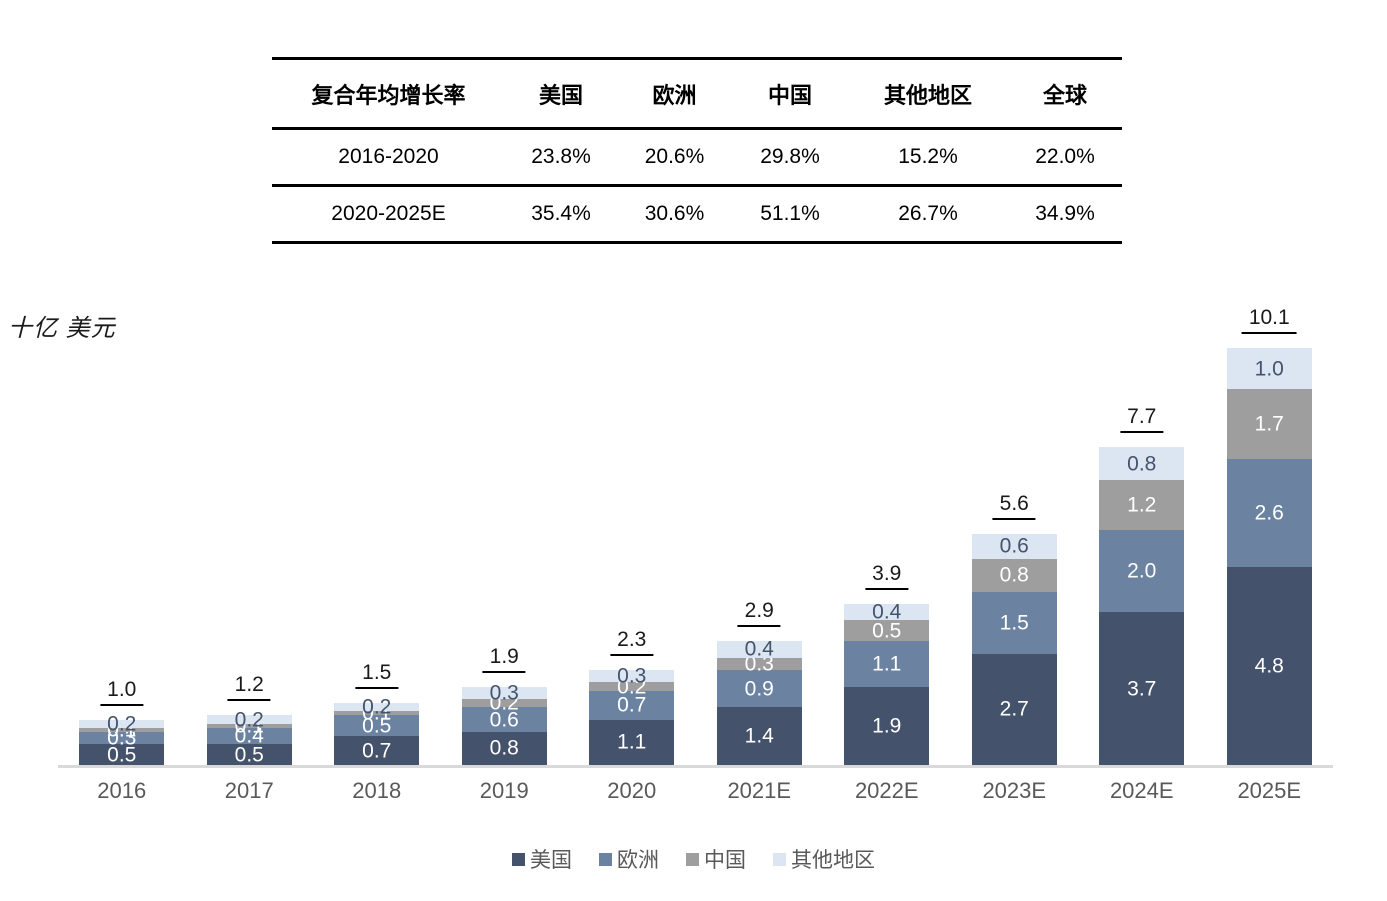 The height and width of the screenshot is (901, 1387). I want to click on segment-value-label: 0.9, so click(759, 689).